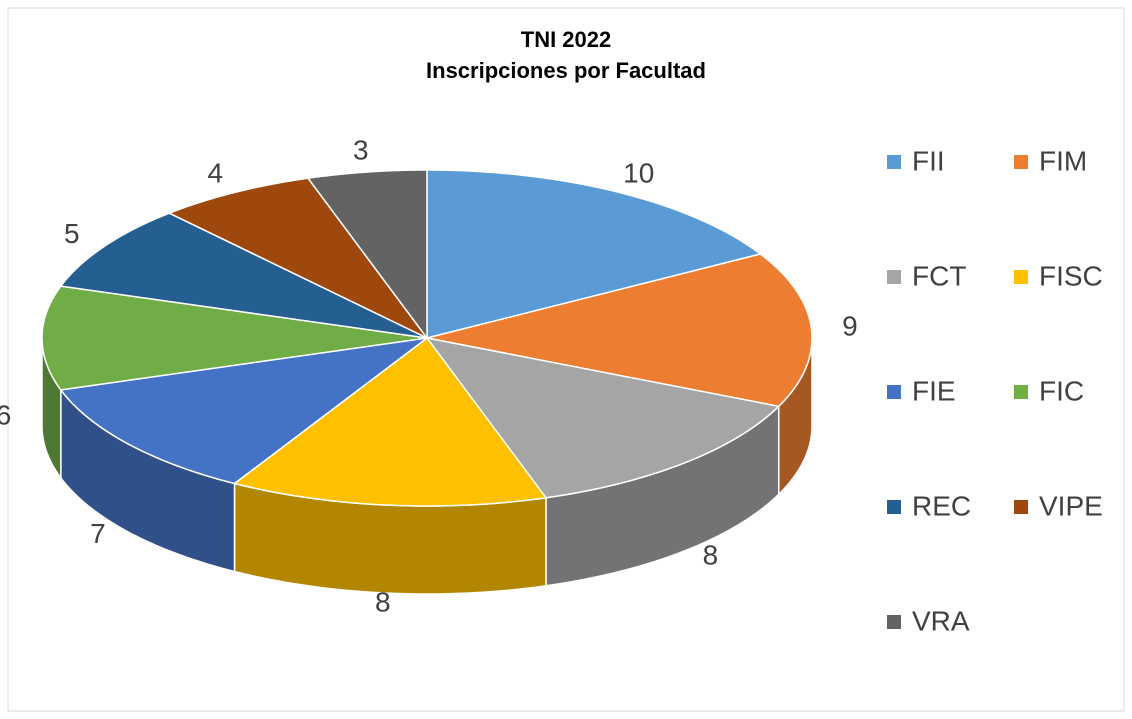  What do you see at coordinates (850, 326) in the screenshot?
I see `data-label: 9` at bounding box center [850, 326].